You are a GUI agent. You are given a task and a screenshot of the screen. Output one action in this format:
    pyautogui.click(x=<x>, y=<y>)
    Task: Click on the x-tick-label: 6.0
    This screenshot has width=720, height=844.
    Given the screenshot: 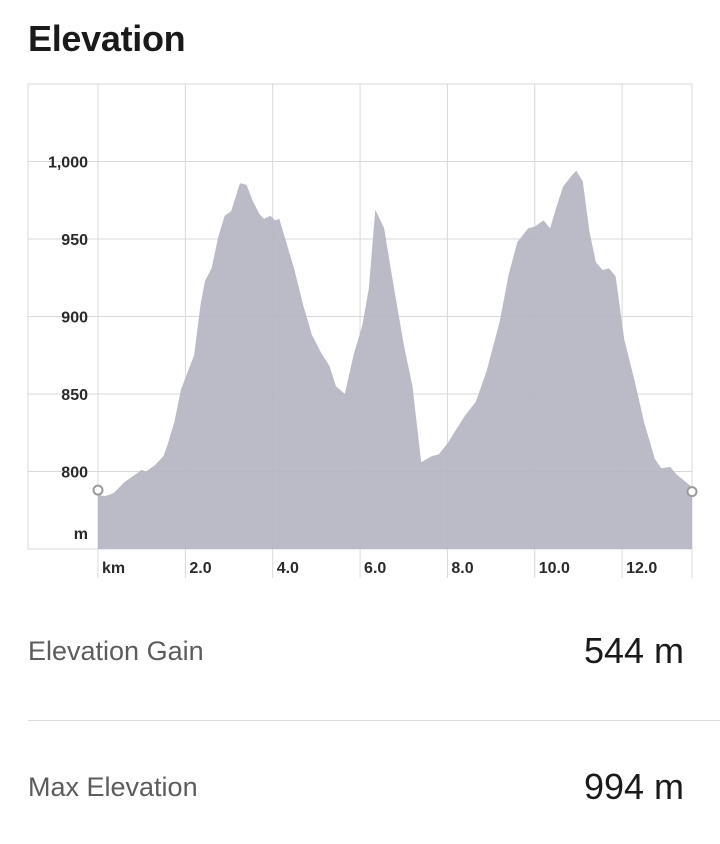 What is the action you would take?
    pyautogui.click(x=375, y=568)
    